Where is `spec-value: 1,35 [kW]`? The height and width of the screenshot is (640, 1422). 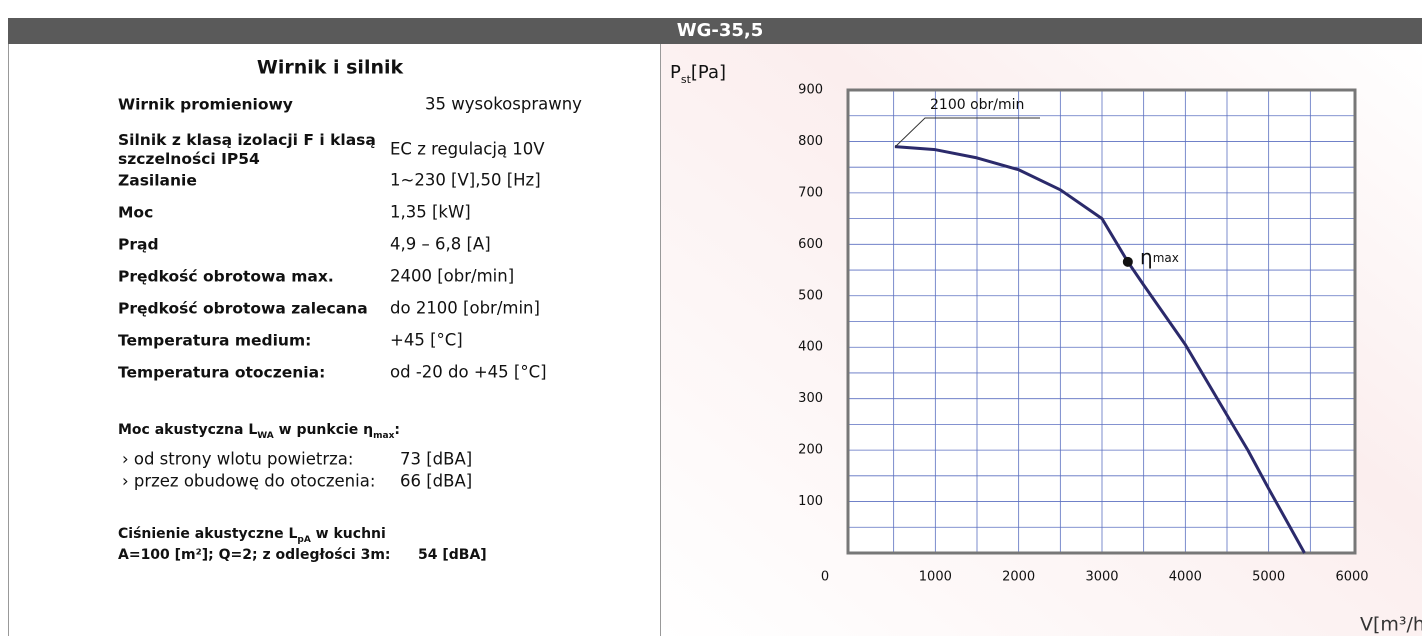
spec-value: 1,35 [kW] is located at coordinates (430, 212).